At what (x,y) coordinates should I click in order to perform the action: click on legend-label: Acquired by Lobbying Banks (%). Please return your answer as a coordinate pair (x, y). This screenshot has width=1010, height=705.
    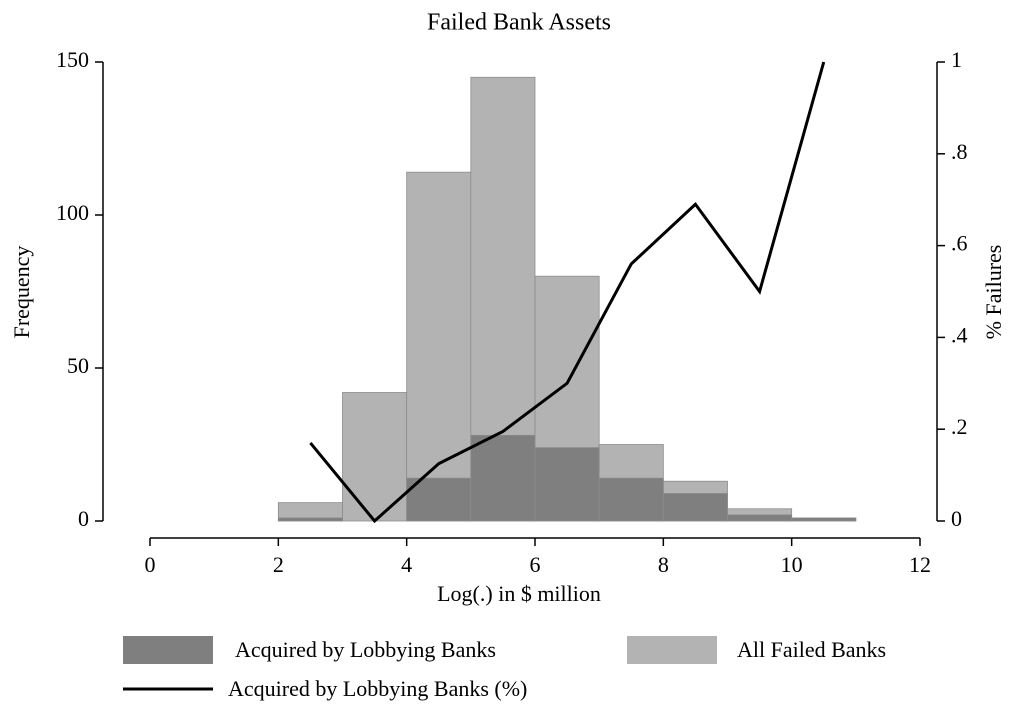
    Looking at the image, I should click on (377, 688).